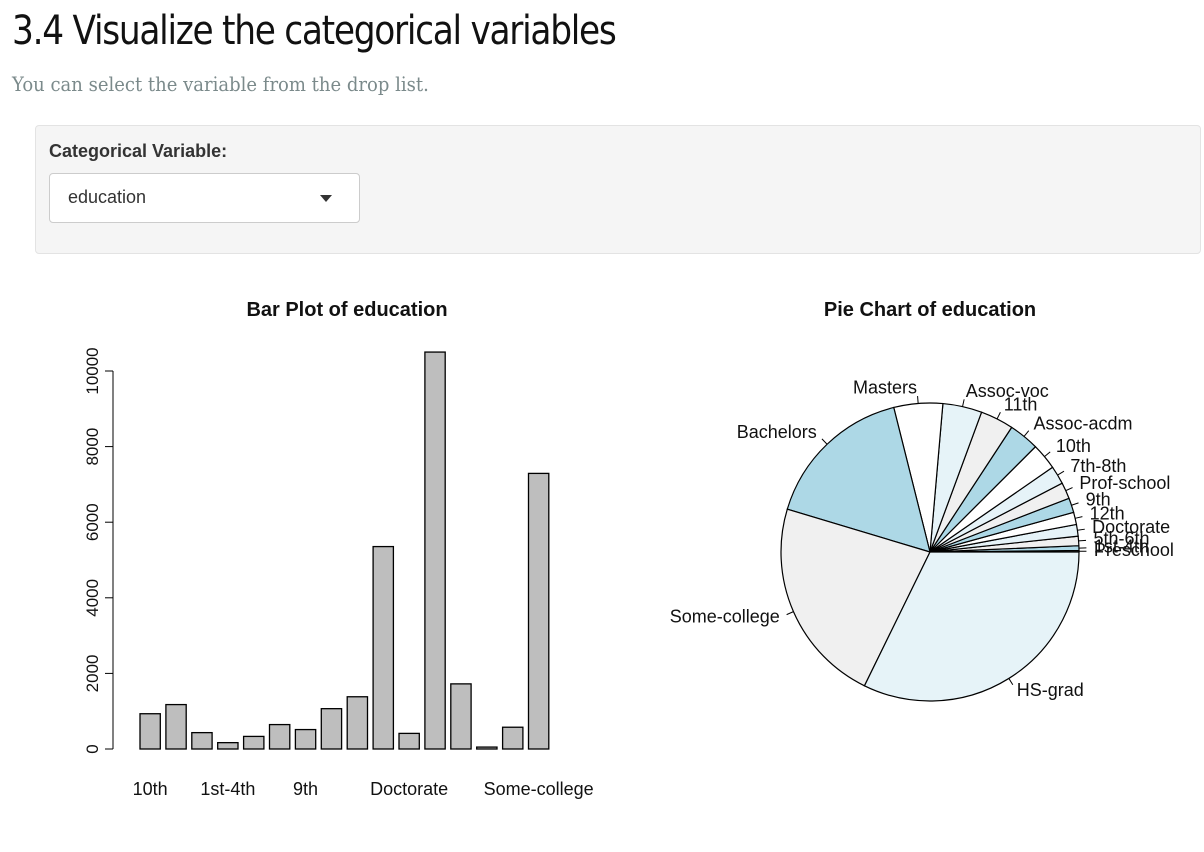 The width and height of the screenshot is (1204, 852). I want to click on pie-label: HS-grad, so click(1050, 690).